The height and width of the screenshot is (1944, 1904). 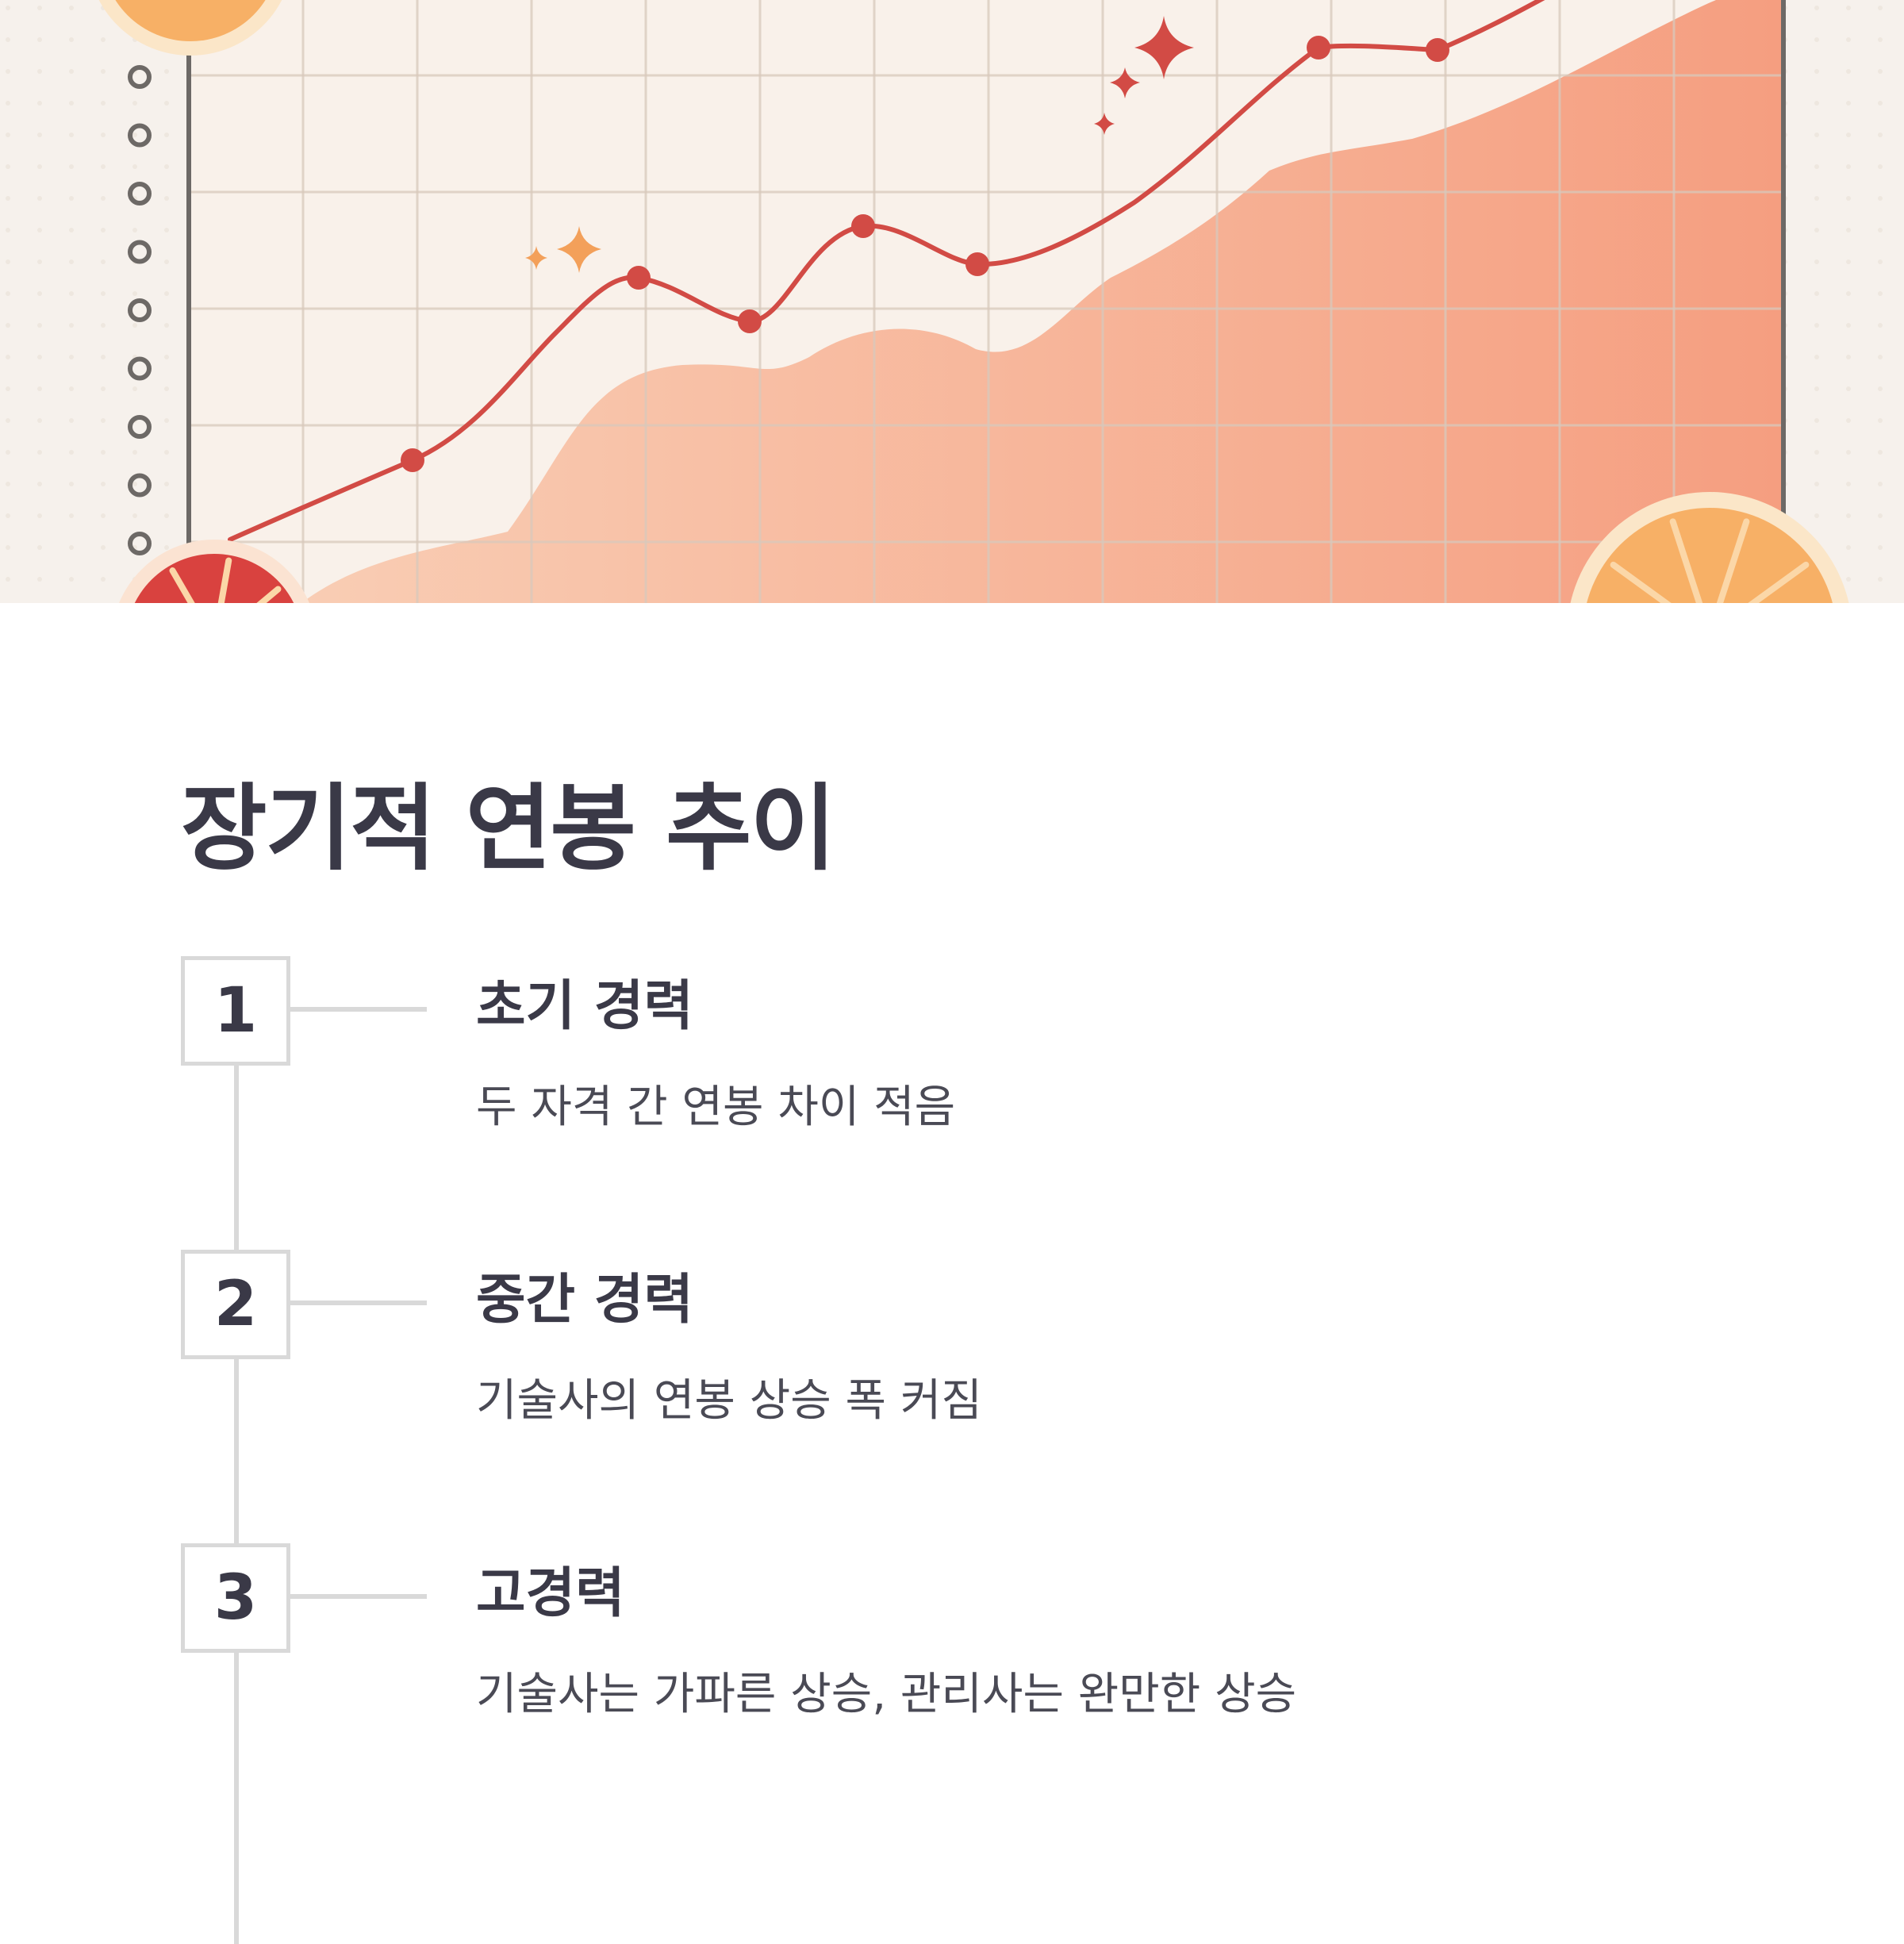 What do you see at coordinates (729, 1401) in the screenshot?
I see `step-description: 기술사의 연봉 상승 폭 커짐` at bounding box center [729, 1401].